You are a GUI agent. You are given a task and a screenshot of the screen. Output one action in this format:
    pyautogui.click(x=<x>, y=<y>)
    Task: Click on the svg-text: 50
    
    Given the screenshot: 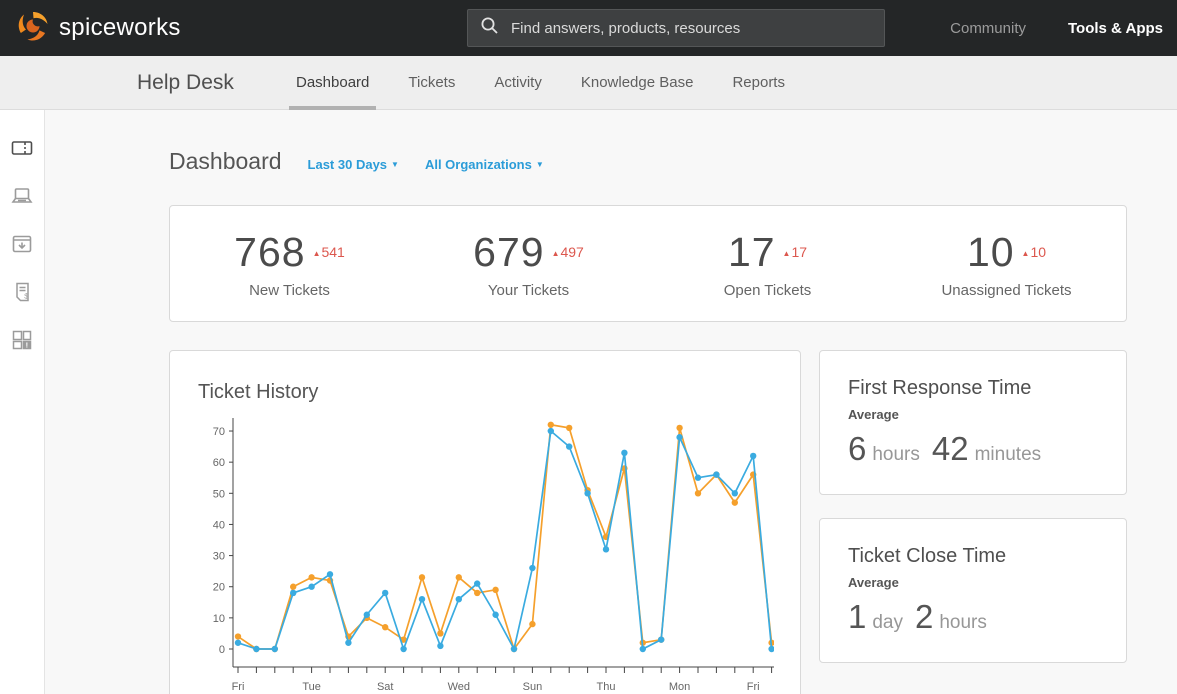 What is the action you would take?
    pyautogui.click(x=219, y=494)
    